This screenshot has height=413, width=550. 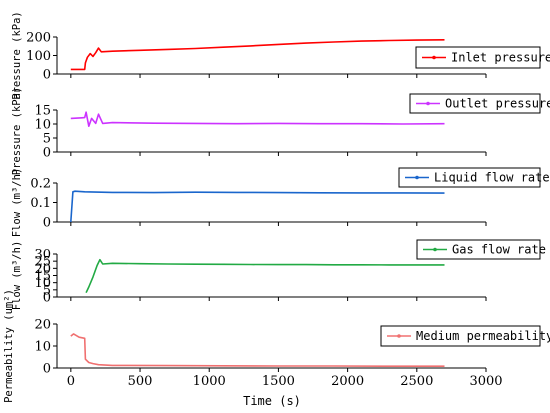 What do you see at coordinates (42, 262) in the screenshot?
I see `y-tick-label: 25` at bounding box center [42, 262].